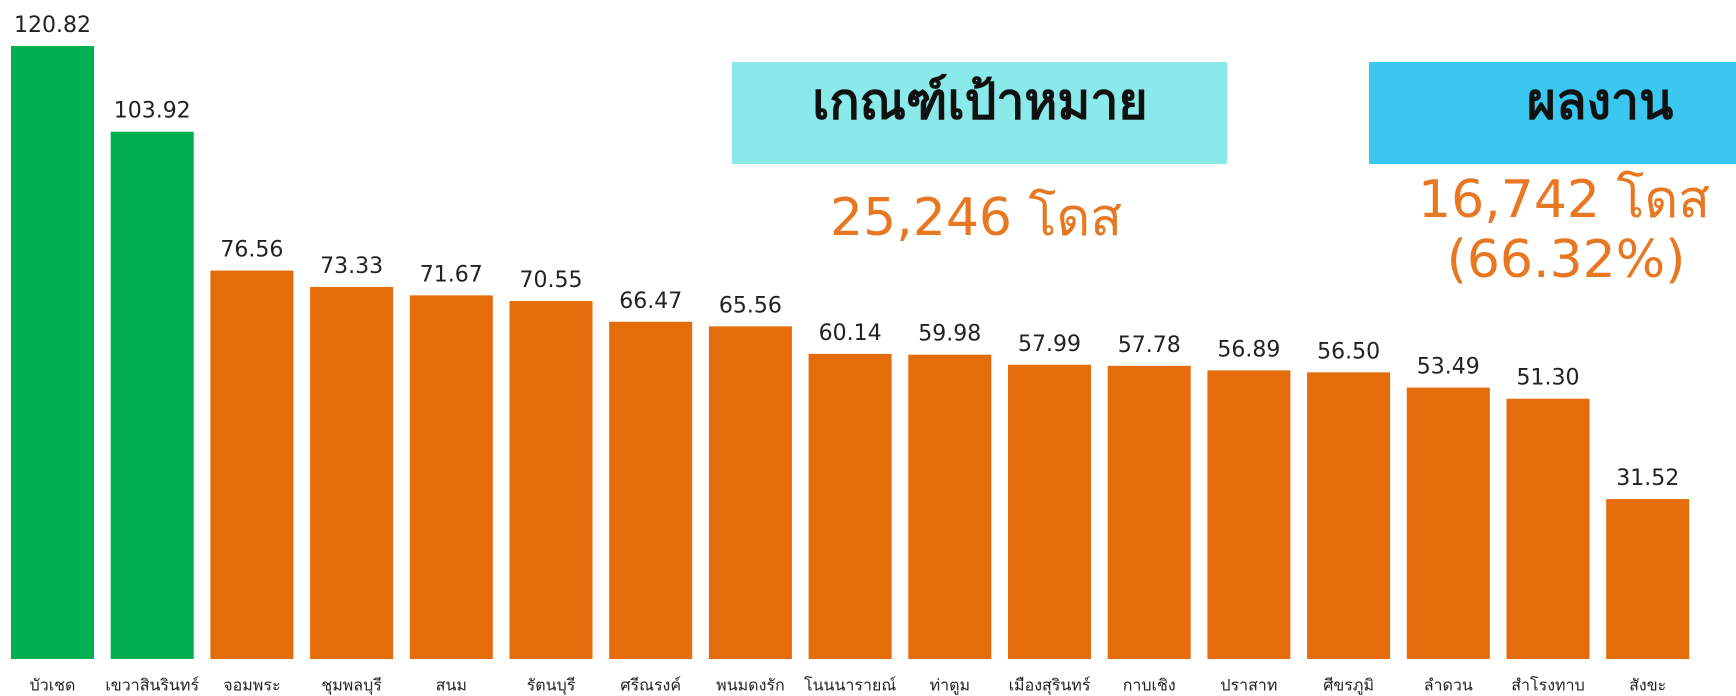 The image size is (1736, 696). Describe the element at coordinates (53, 685) in the screenshot. I see `x-tick-label: บัวเชด` at that location.